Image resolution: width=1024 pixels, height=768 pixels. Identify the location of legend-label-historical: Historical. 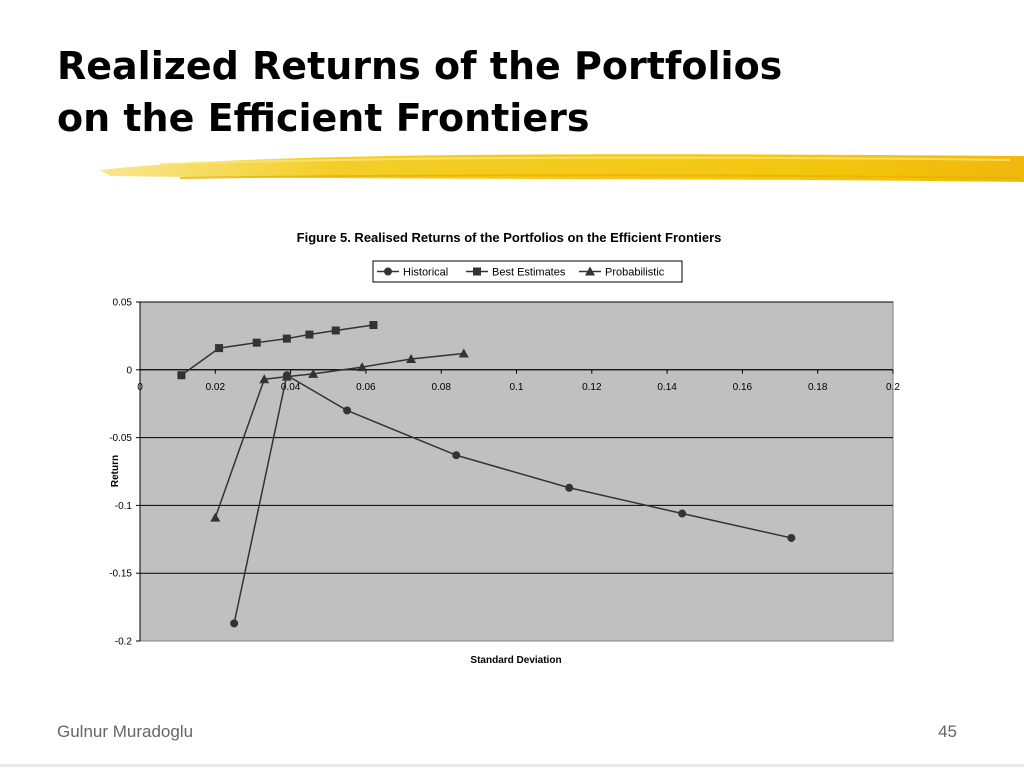
(425, 273).